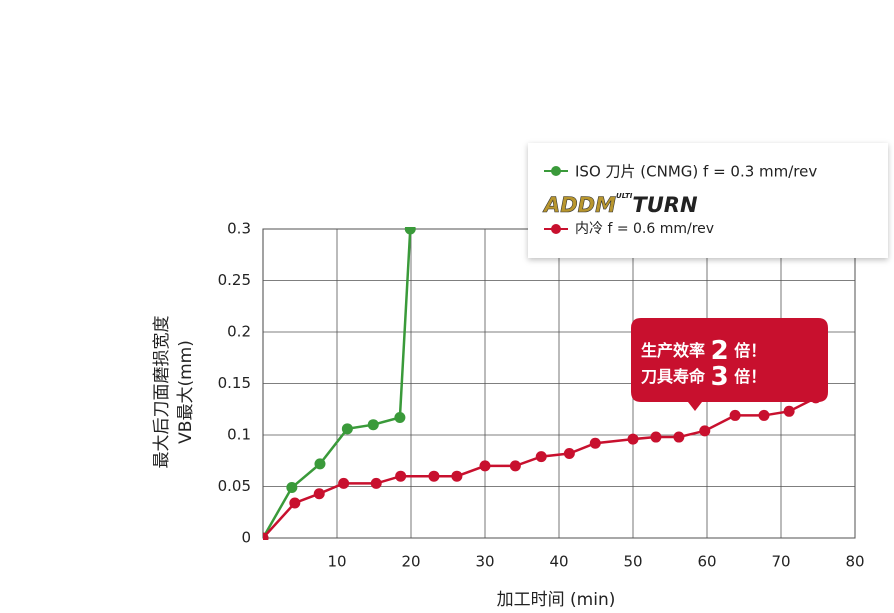 This screenshot has height=613, width=894. What do you see at coordinates (720, 377) in the screenshot?
I see `annotation-number: 3` at bounding box center [720, 377].